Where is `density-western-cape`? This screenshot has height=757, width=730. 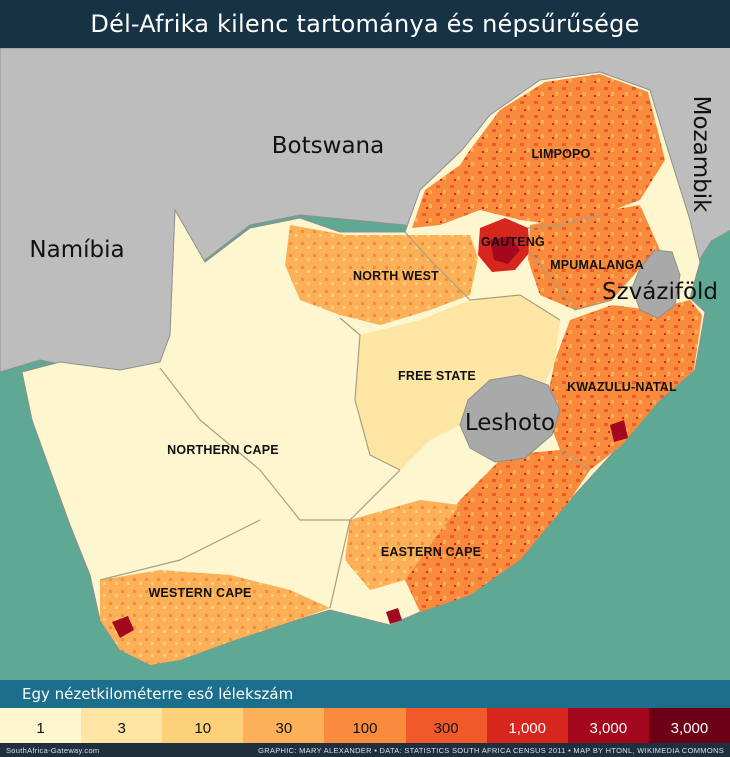
density-western-cape is located at coordinates (215, 617).